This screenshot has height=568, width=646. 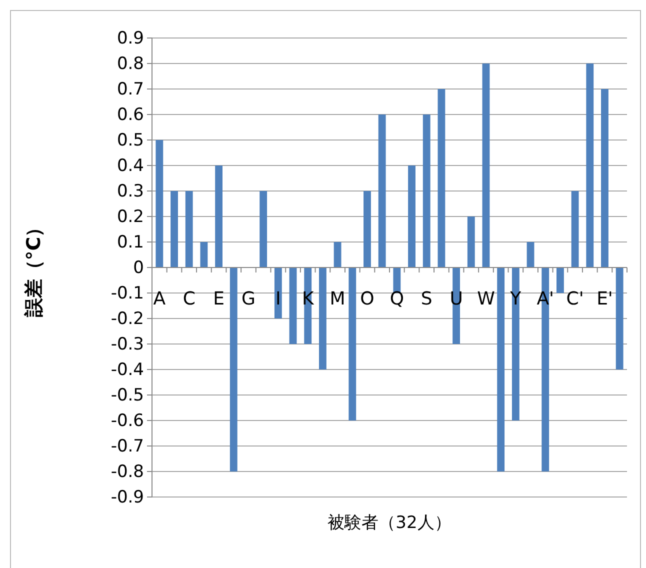 I want to click on x-tick-label: I, so click(x=278, y=299).